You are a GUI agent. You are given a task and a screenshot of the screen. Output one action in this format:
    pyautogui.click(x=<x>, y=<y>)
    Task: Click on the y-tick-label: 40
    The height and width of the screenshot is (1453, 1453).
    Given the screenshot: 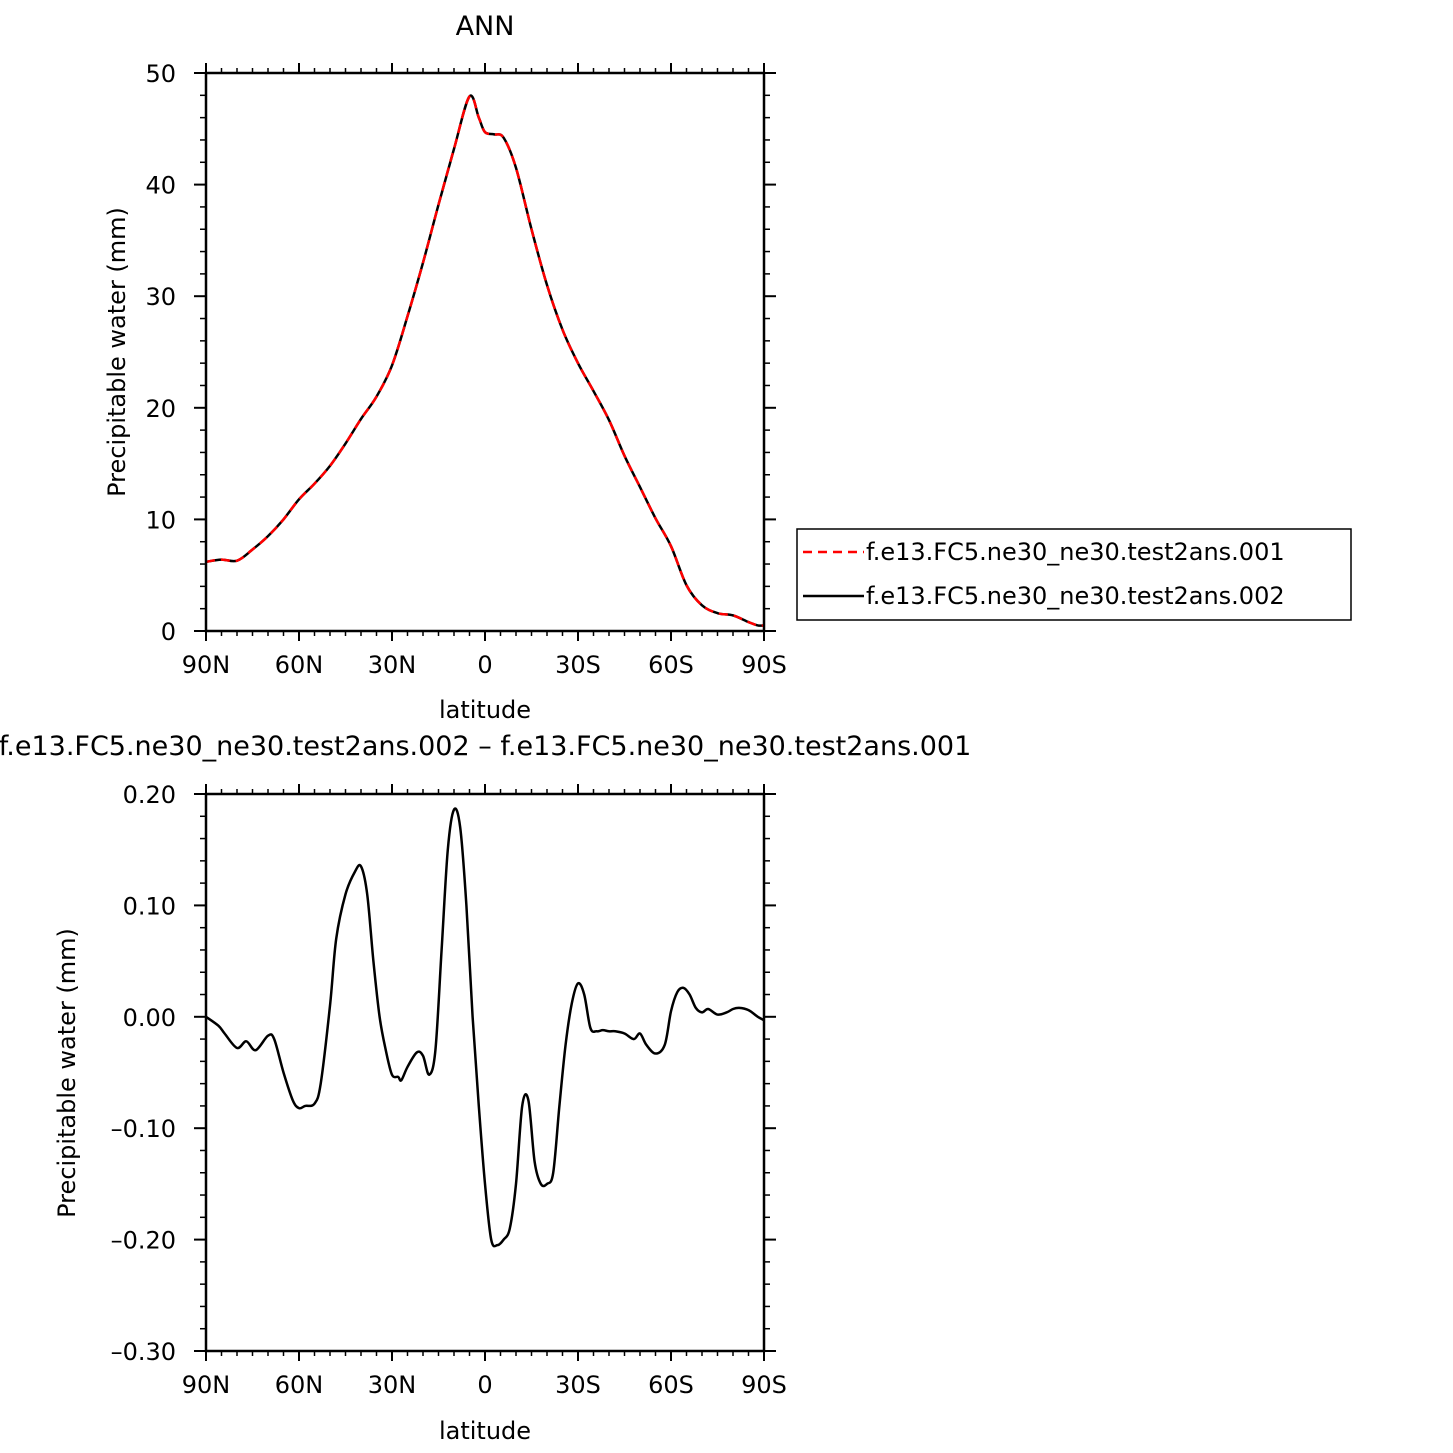 What is the action you would take?
    pyautogui.click(x=160, y=186)
    